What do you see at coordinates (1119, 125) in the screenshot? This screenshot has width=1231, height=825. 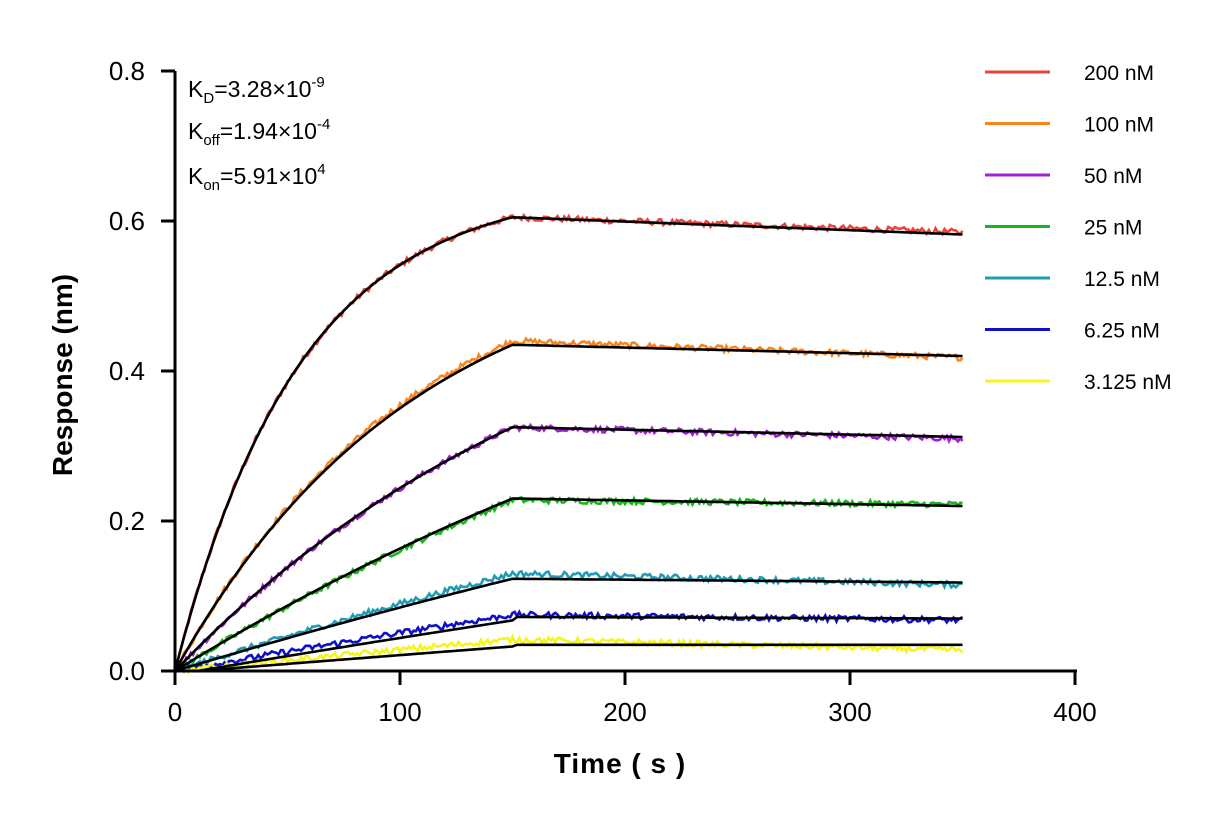 I see `legend-label: 100 nM` at bounding box center [1119, 125].